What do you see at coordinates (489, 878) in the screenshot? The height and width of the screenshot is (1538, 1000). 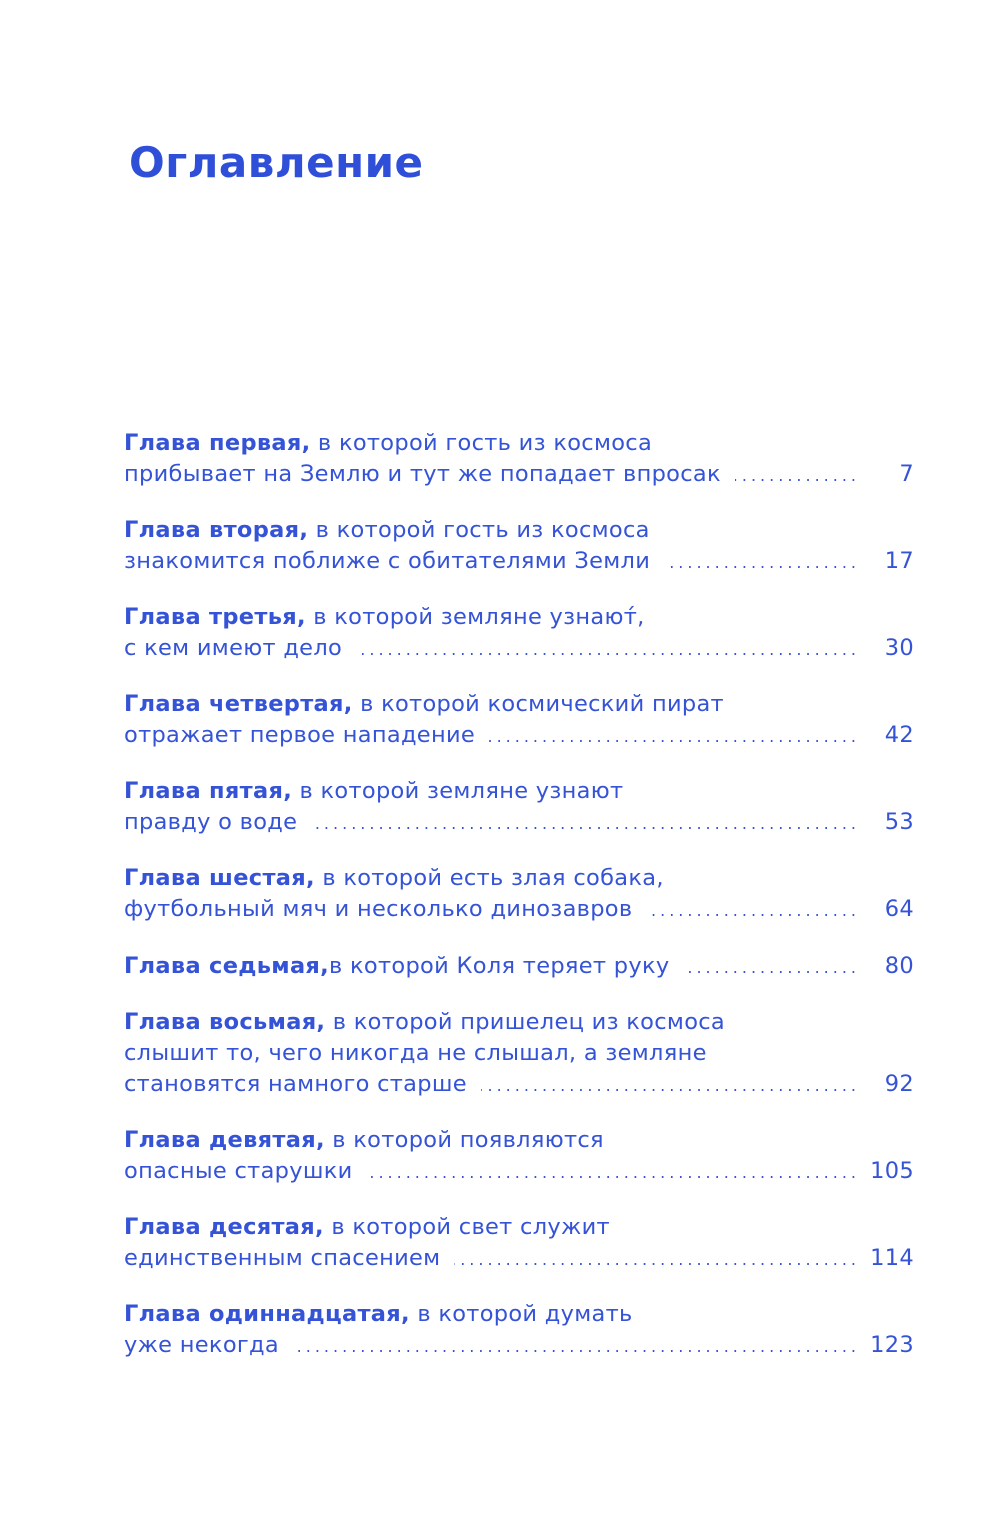 I see `chapter-description: в которой есть злая собака,` at bounding box center [489, 878].